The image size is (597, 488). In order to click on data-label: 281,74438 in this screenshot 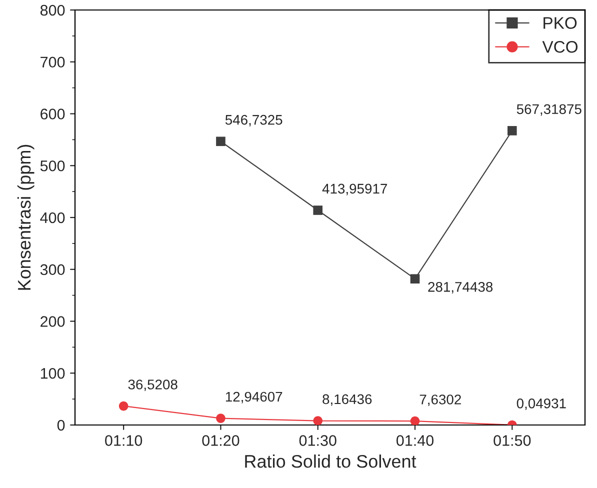, I will do `click(460, 288)`.